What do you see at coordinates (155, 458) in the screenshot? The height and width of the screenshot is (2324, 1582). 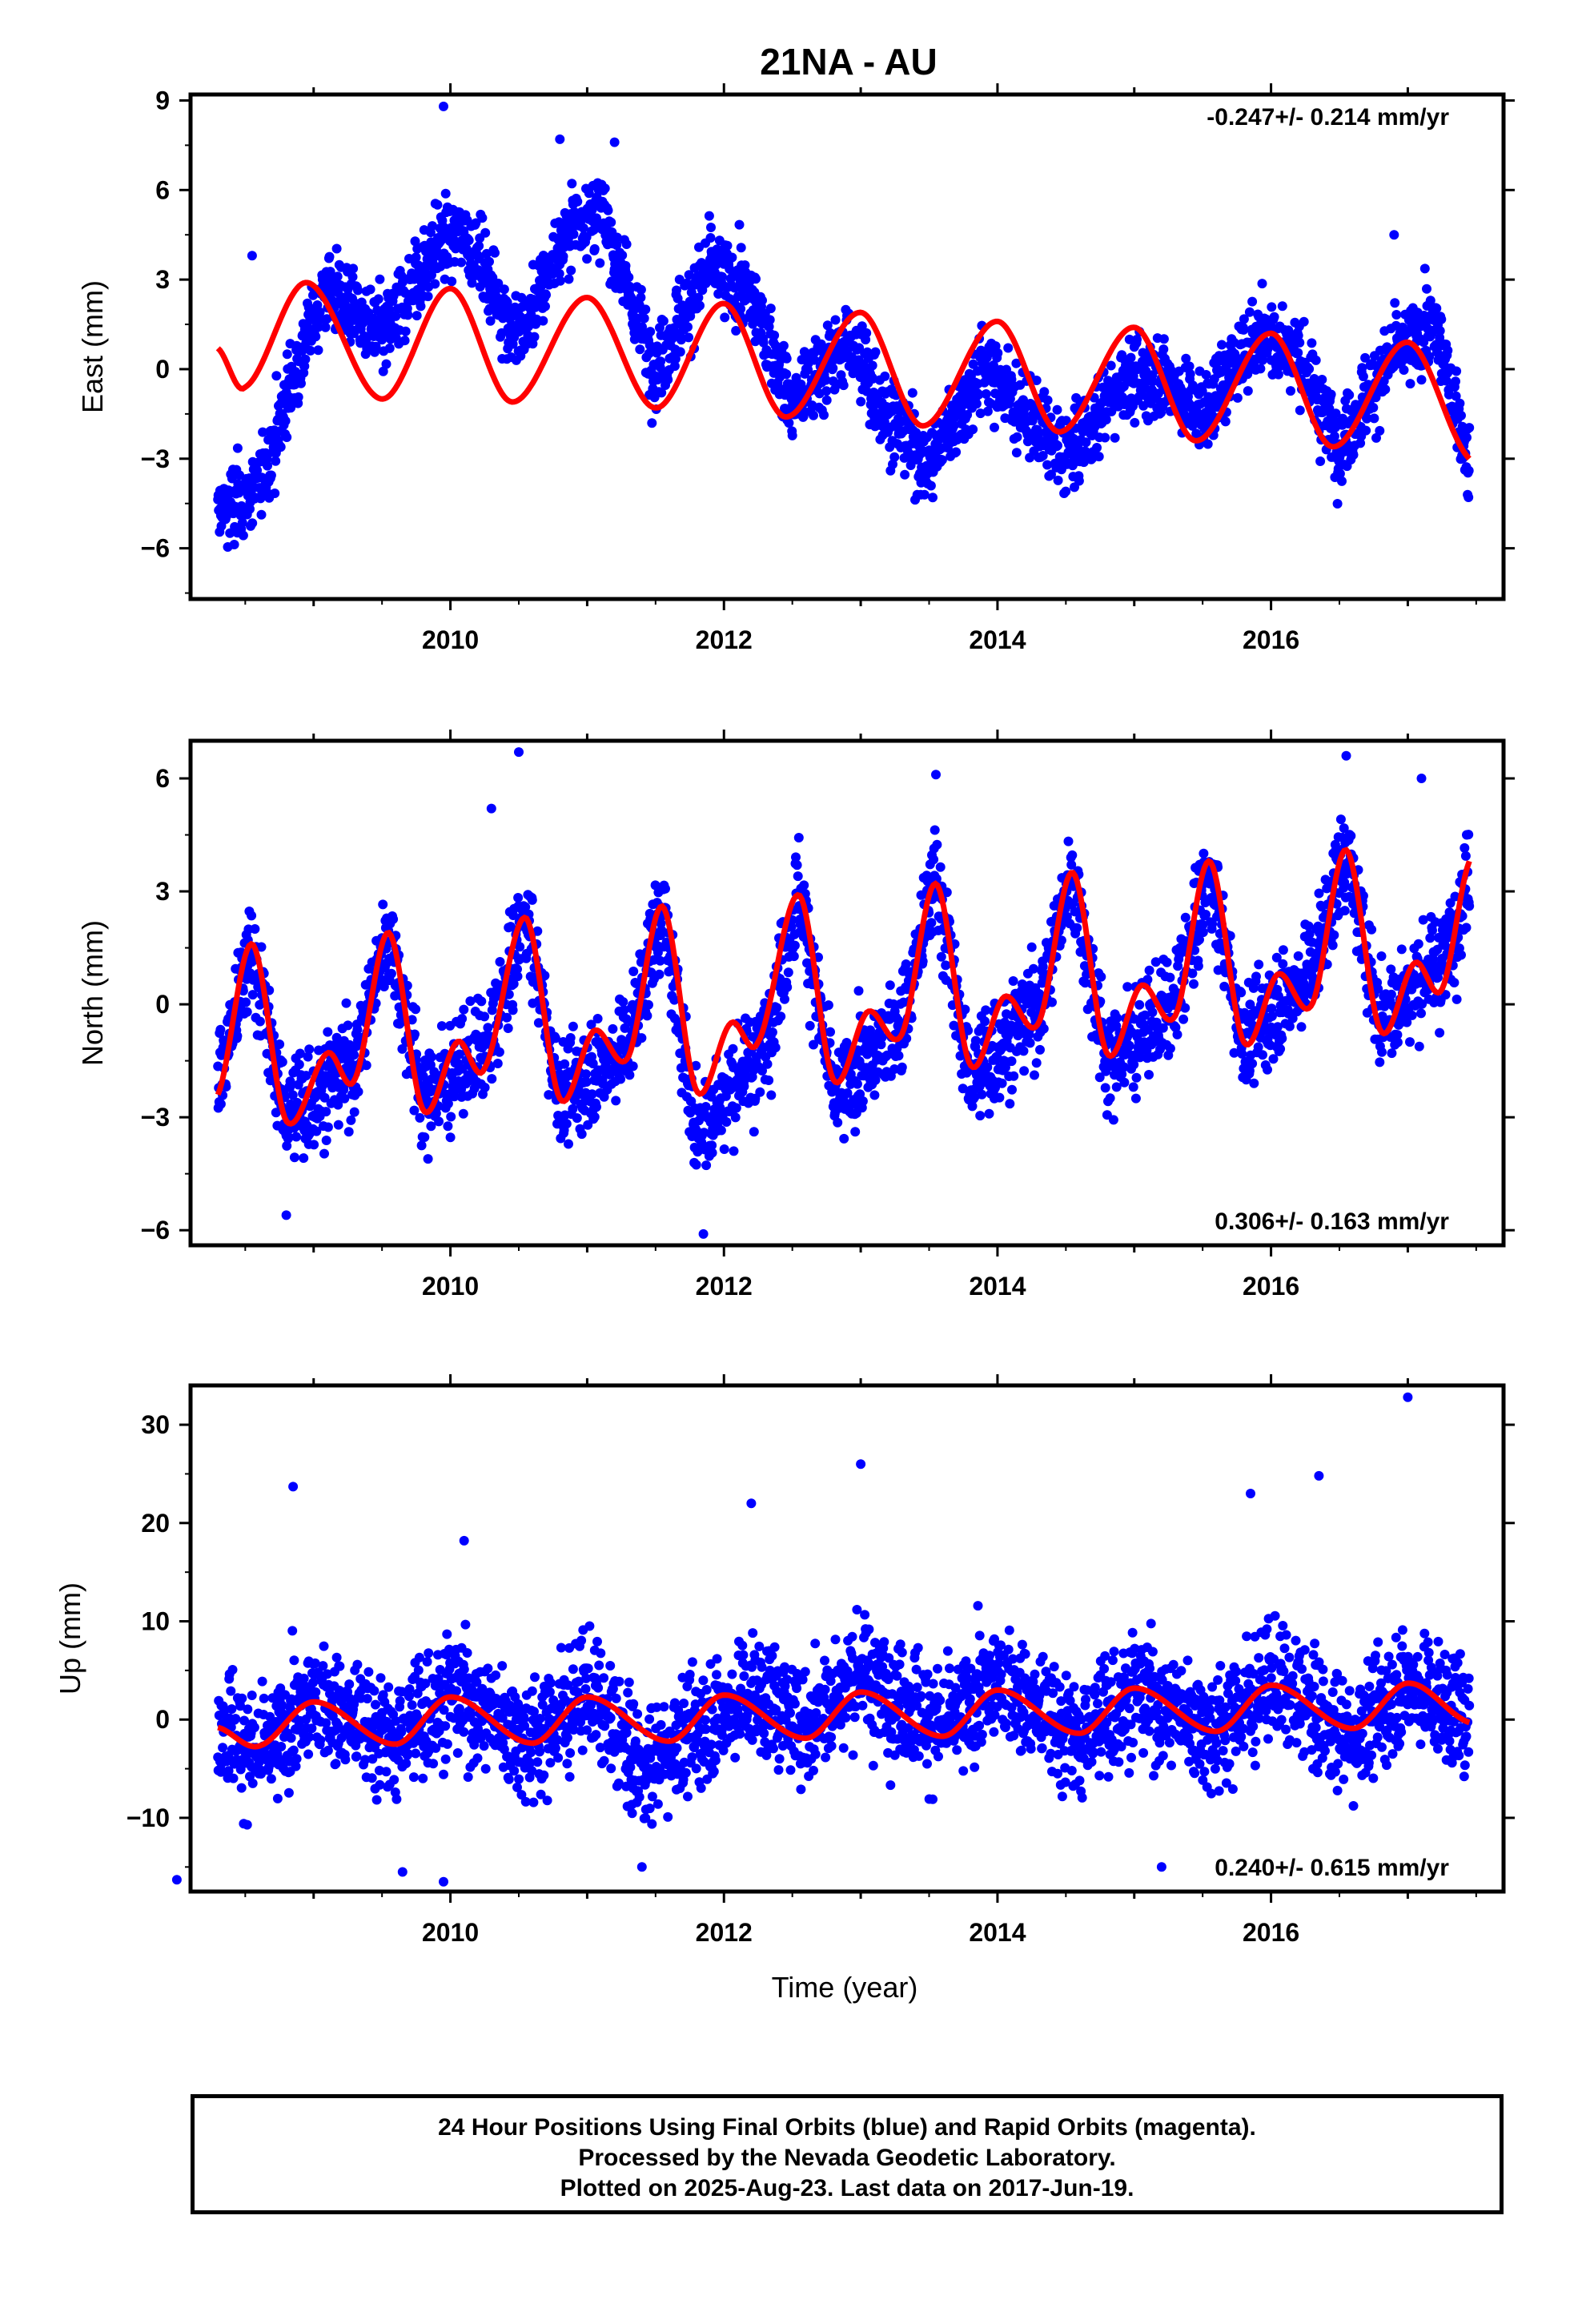 I see `y-tick-label: −3` at bounding box center [155, 458].